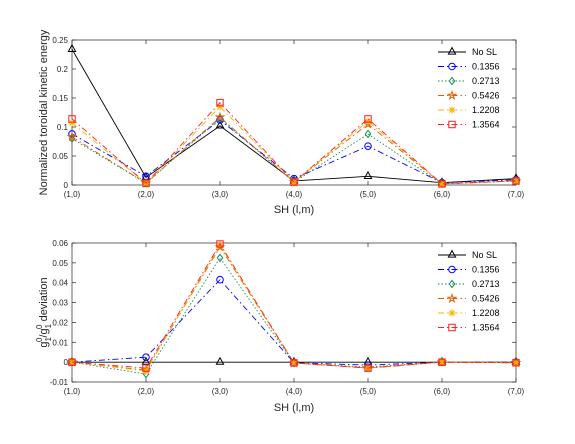 The height and width of the screenshot is (444, 575). What do you see at coordinates (60, 342) in the screenshot?
I see `y-tick-label: 0.01` at bounding box center [60, 342].